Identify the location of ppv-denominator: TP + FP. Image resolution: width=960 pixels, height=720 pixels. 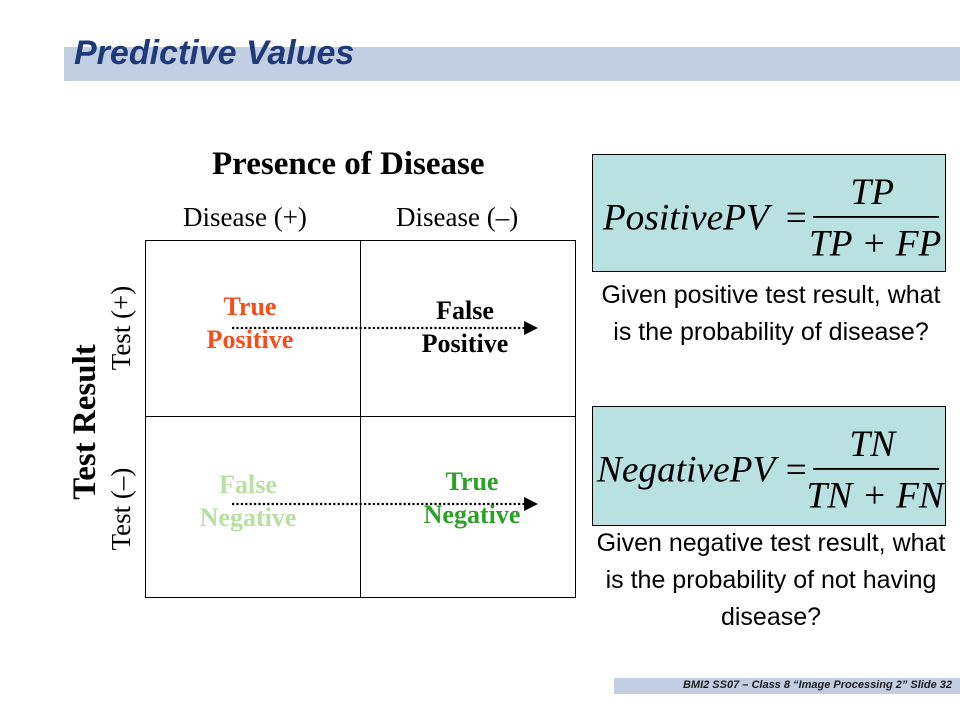
(875, 243).